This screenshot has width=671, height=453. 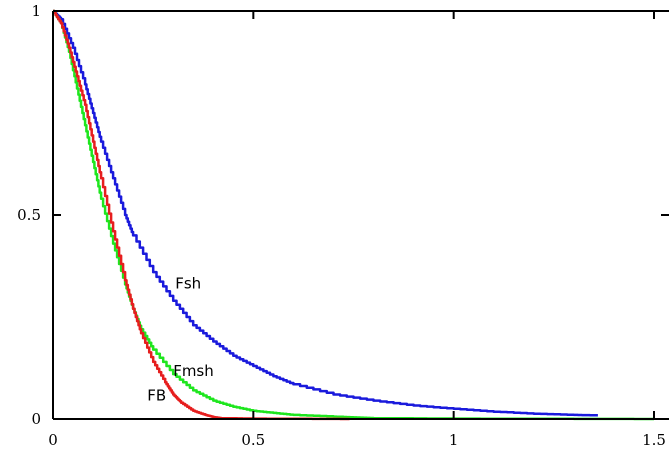 What do you see at coordinates (29, 215) in the screenshot?
I see `y-tick-label: 0.5` at bounding box center [29, 215].